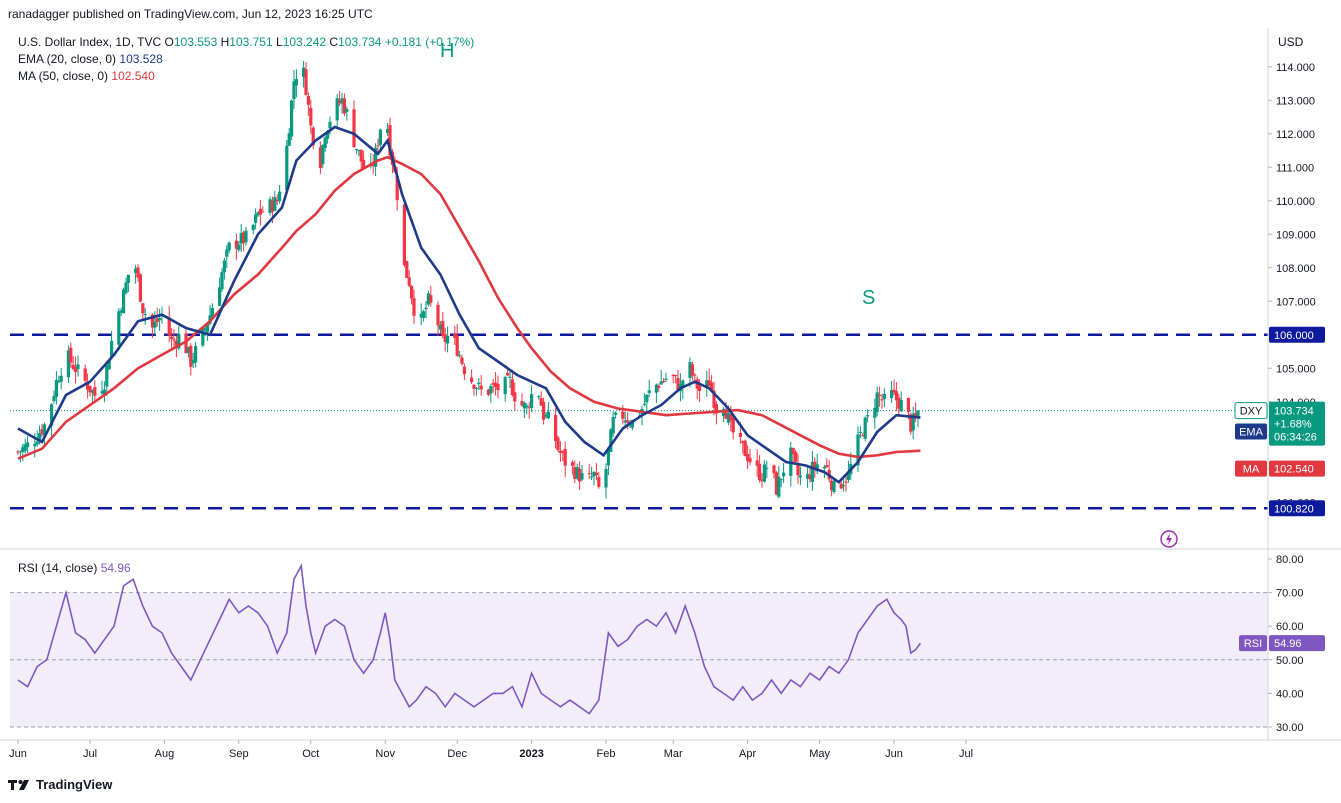 Image resolution: width=1341 pixels, height=803 pixels. I want to click on time-tick-label: Feb, so click(606, 754).